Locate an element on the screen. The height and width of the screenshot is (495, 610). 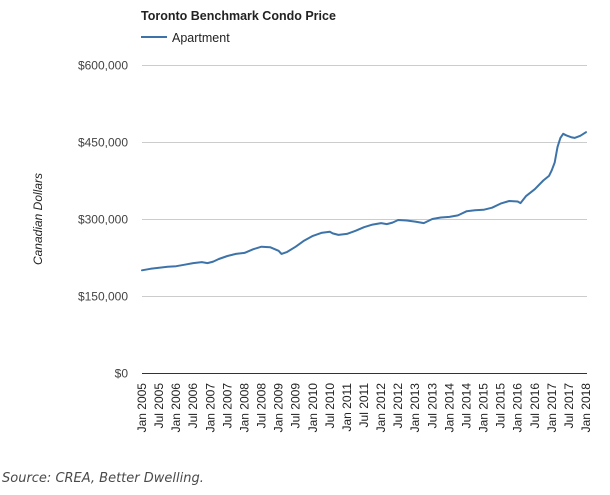
x-tick-label: Jan 2012 is located at coordinates (381, 408).